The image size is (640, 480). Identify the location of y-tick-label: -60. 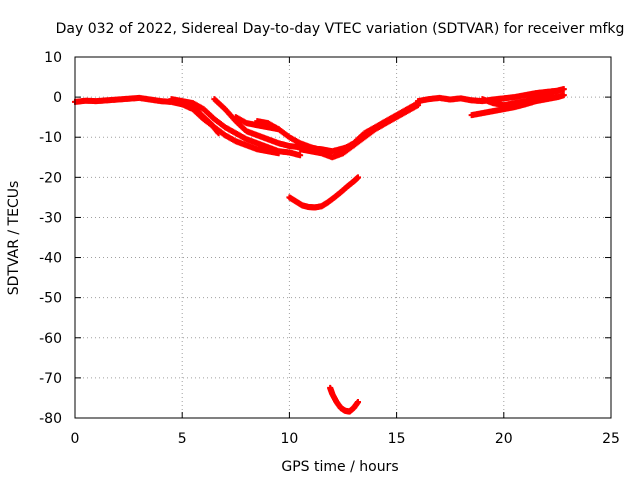
(50, 339).